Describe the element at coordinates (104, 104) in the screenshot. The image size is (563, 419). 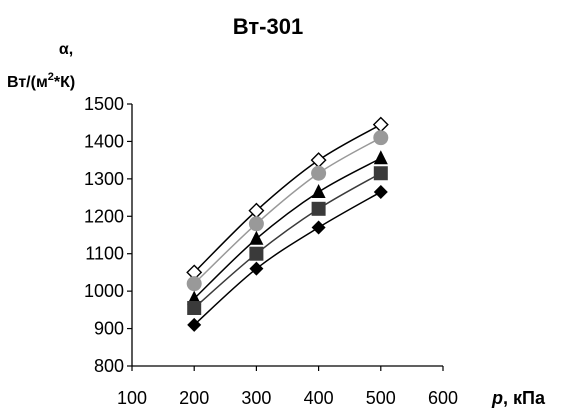
I see `y-tick-label: 1500` at that location.